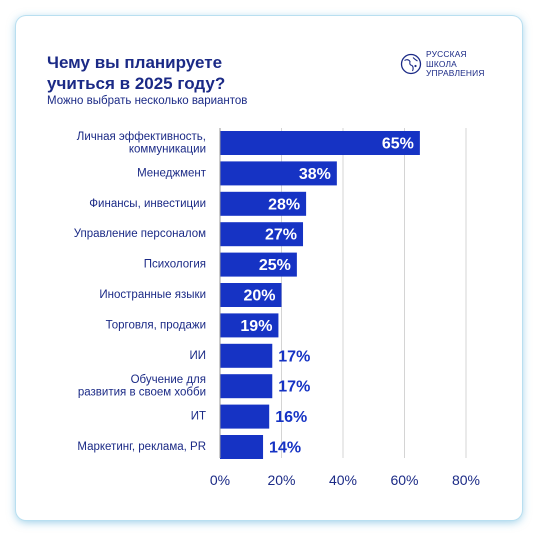 Image resolution: width=540 pixels, height=540 pixels. I want to click on data-label: 16%, so click(291, 417).